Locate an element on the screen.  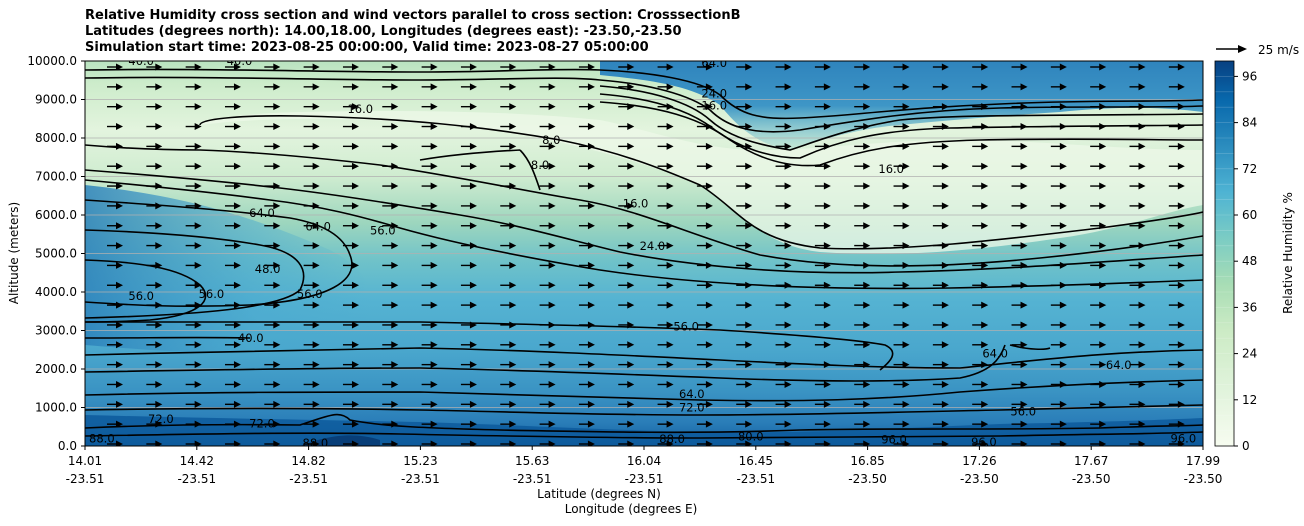
quiver-key-label: 25 m/s is located at coordinates (1278, 50).